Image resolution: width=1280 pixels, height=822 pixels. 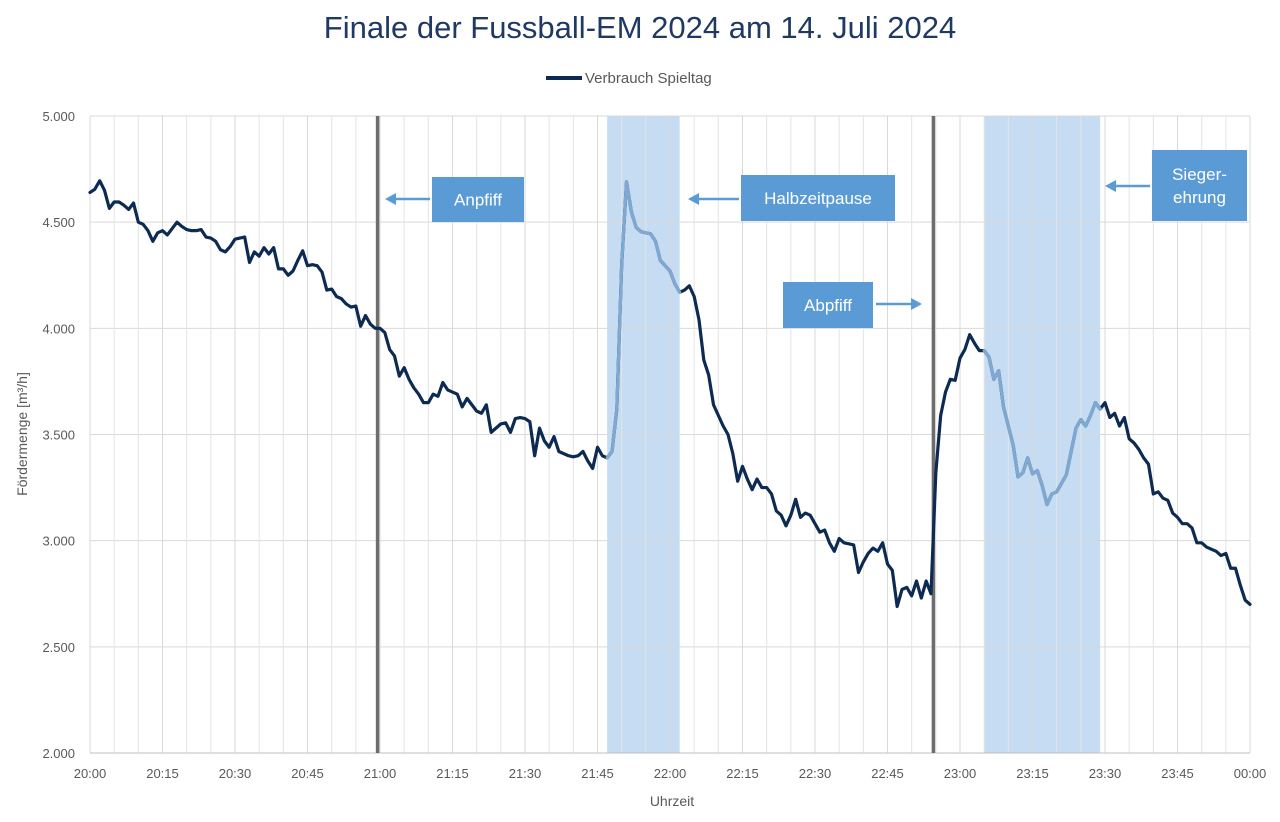 What do you see at coordinates (58, 222) in the screenshot?
I see `y-tick-label: 4.500` at bounding box center [58, 222].